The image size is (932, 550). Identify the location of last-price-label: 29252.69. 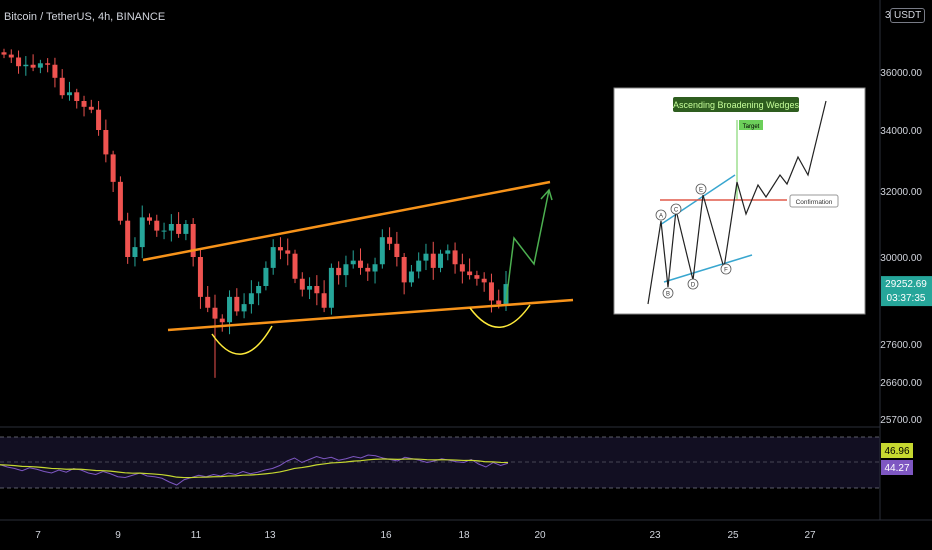
(906, 284).